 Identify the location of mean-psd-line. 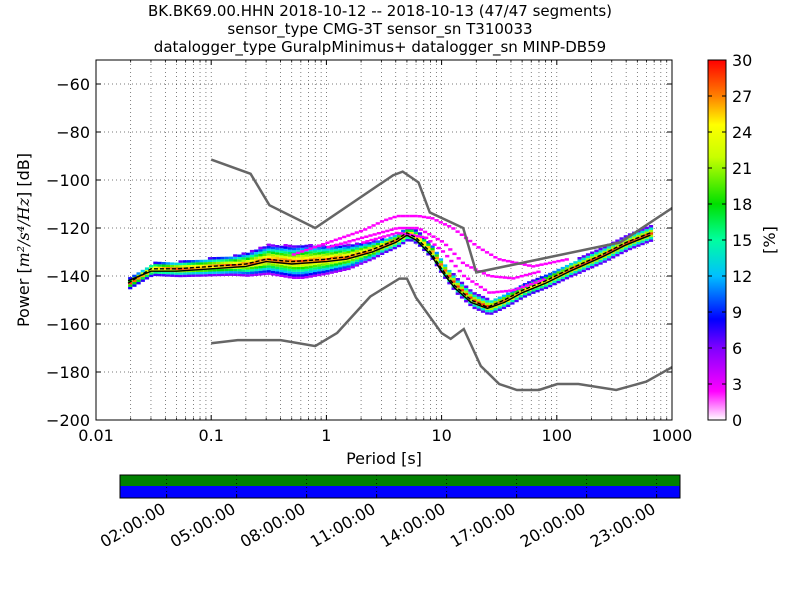
(389, 272).